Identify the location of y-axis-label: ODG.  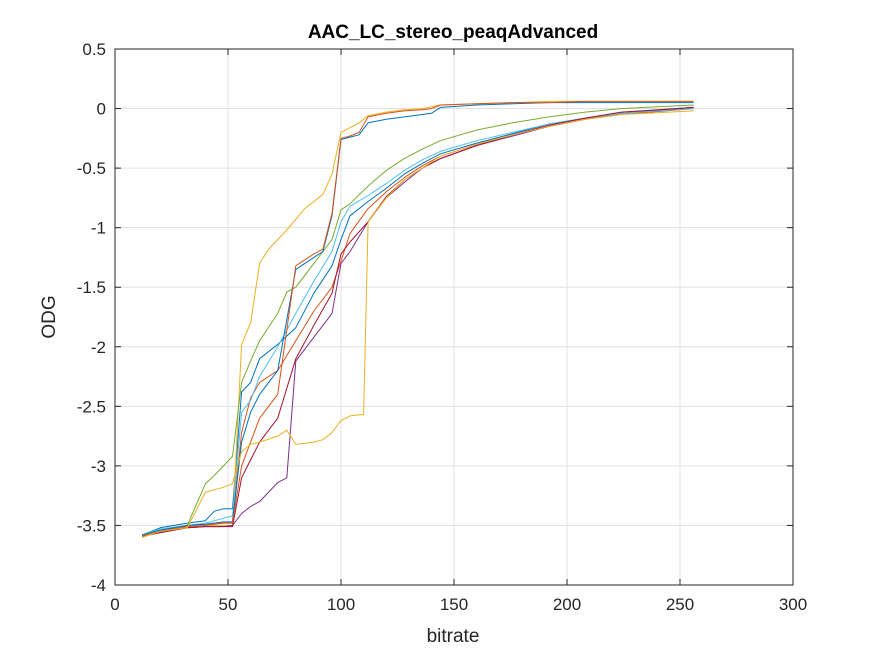
(49, 316).